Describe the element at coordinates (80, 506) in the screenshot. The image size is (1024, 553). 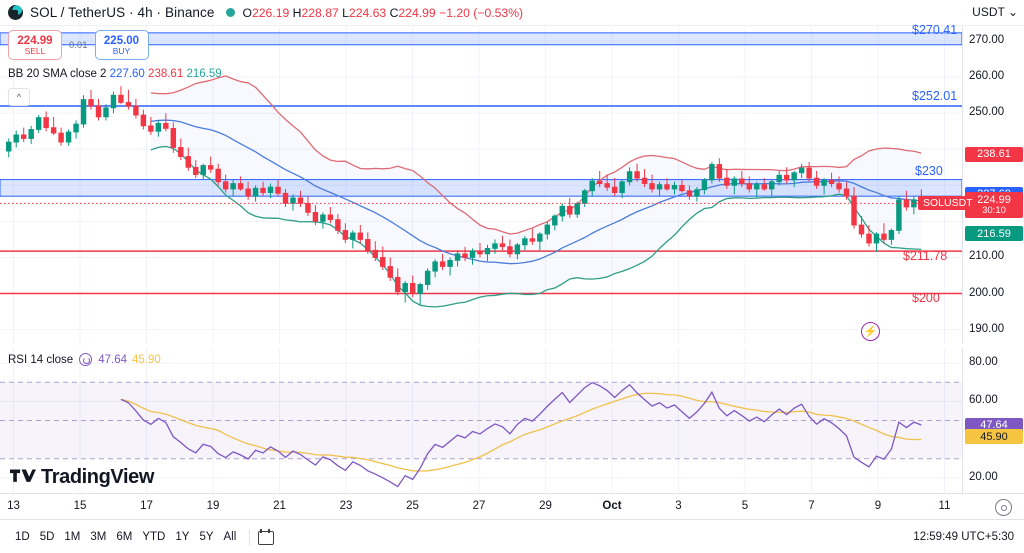
I see `time-tick: 15` at that location.